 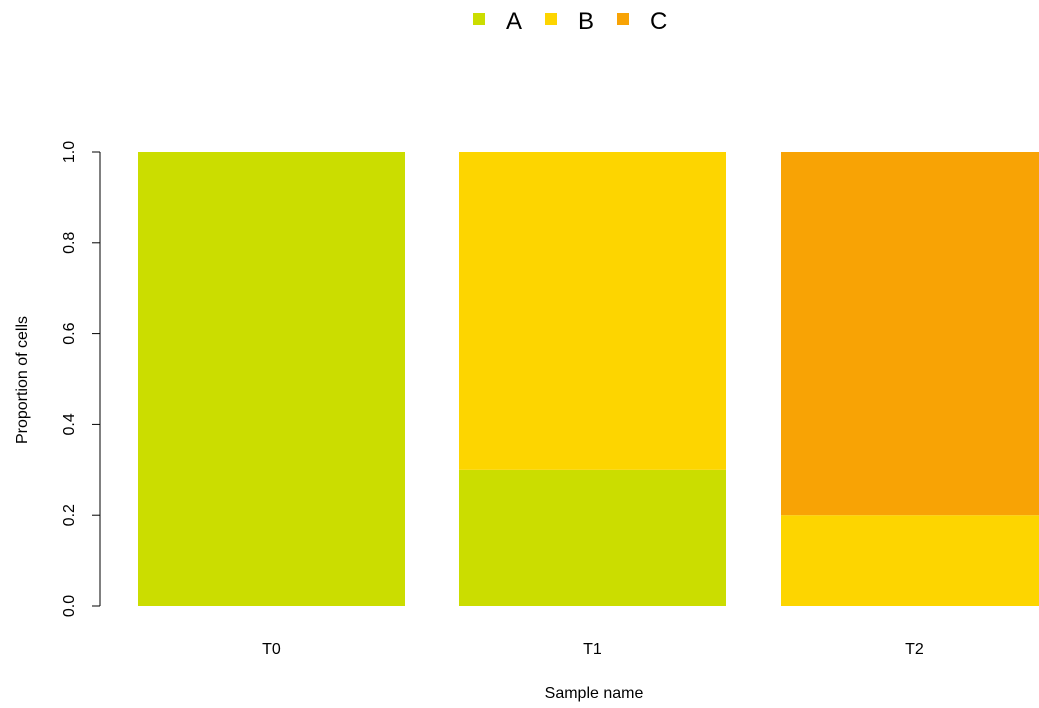 What do you see at coordinates (594, 693) in the screenshot?
I see `x-axis-title: Sample name` at bounding box center [594, 693].